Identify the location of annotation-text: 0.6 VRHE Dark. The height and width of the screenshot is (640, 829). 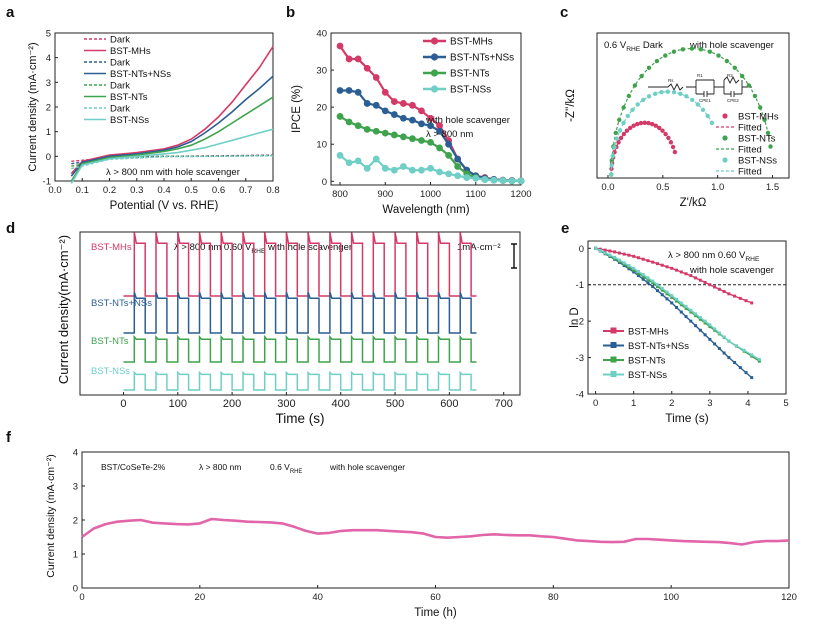
(633, 46).